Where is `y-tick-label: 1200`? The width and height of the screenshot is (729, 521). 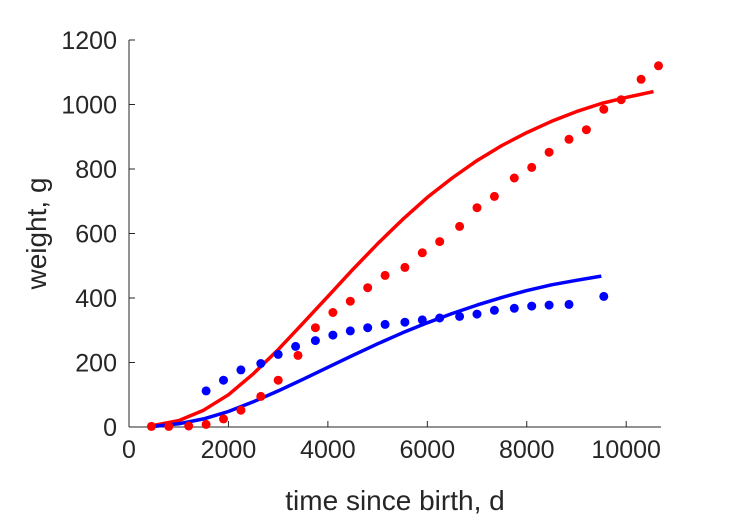 y-tick-label: 1200 is located at coordinates (89, 41).